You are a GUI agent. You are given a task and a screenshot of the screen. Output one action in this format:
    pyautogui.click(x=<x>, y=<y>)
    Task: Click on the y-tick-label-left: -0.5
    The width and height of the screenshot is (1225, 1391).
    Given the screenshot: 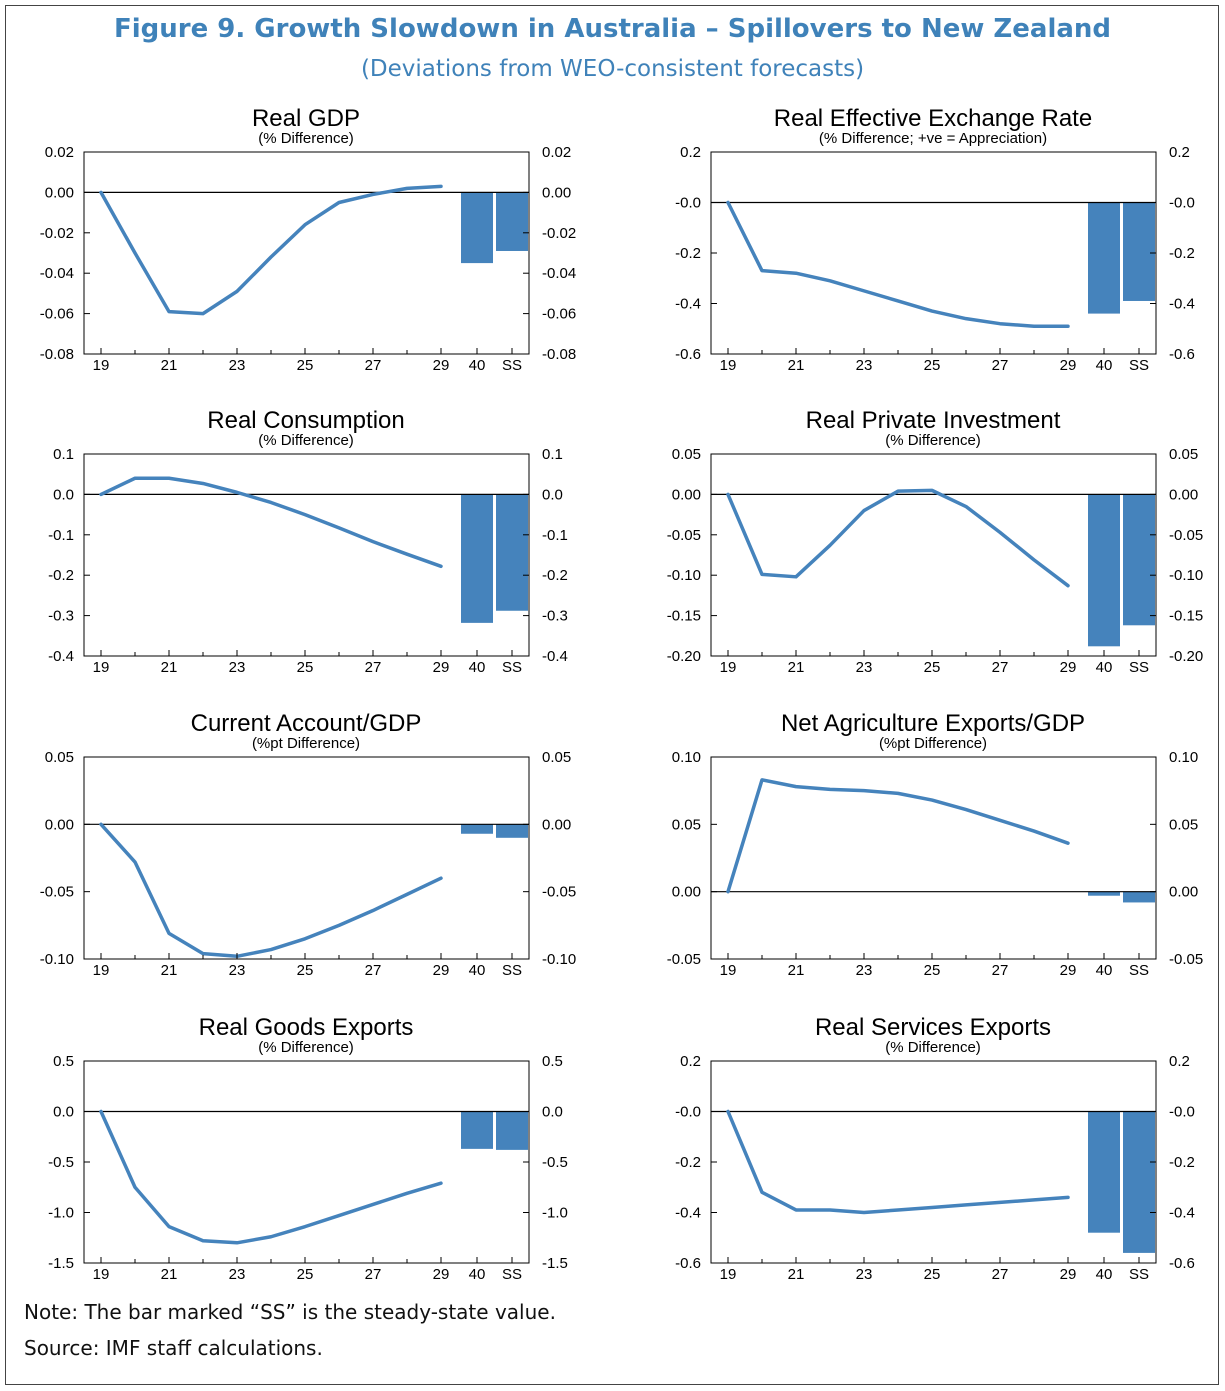 What is the action you would take?
    pyautogui.click(x=61, y=1162)
    